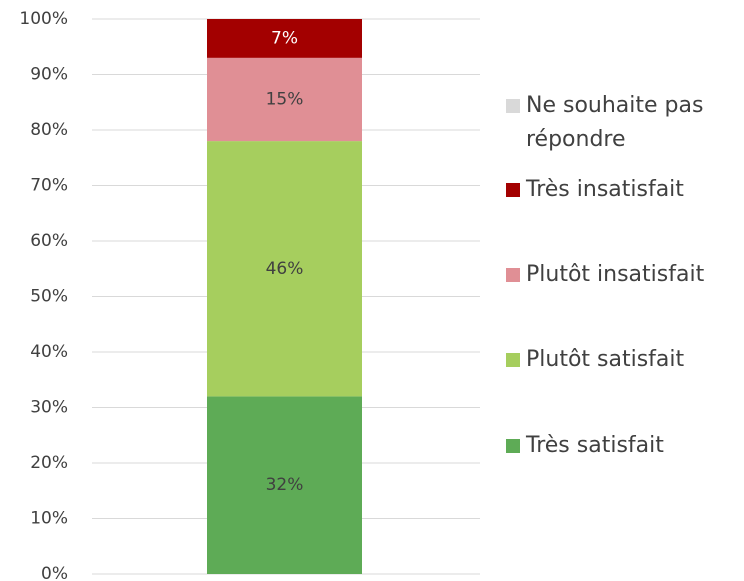  I want to click on legend-item: Très satisfait, so click(621, 446).